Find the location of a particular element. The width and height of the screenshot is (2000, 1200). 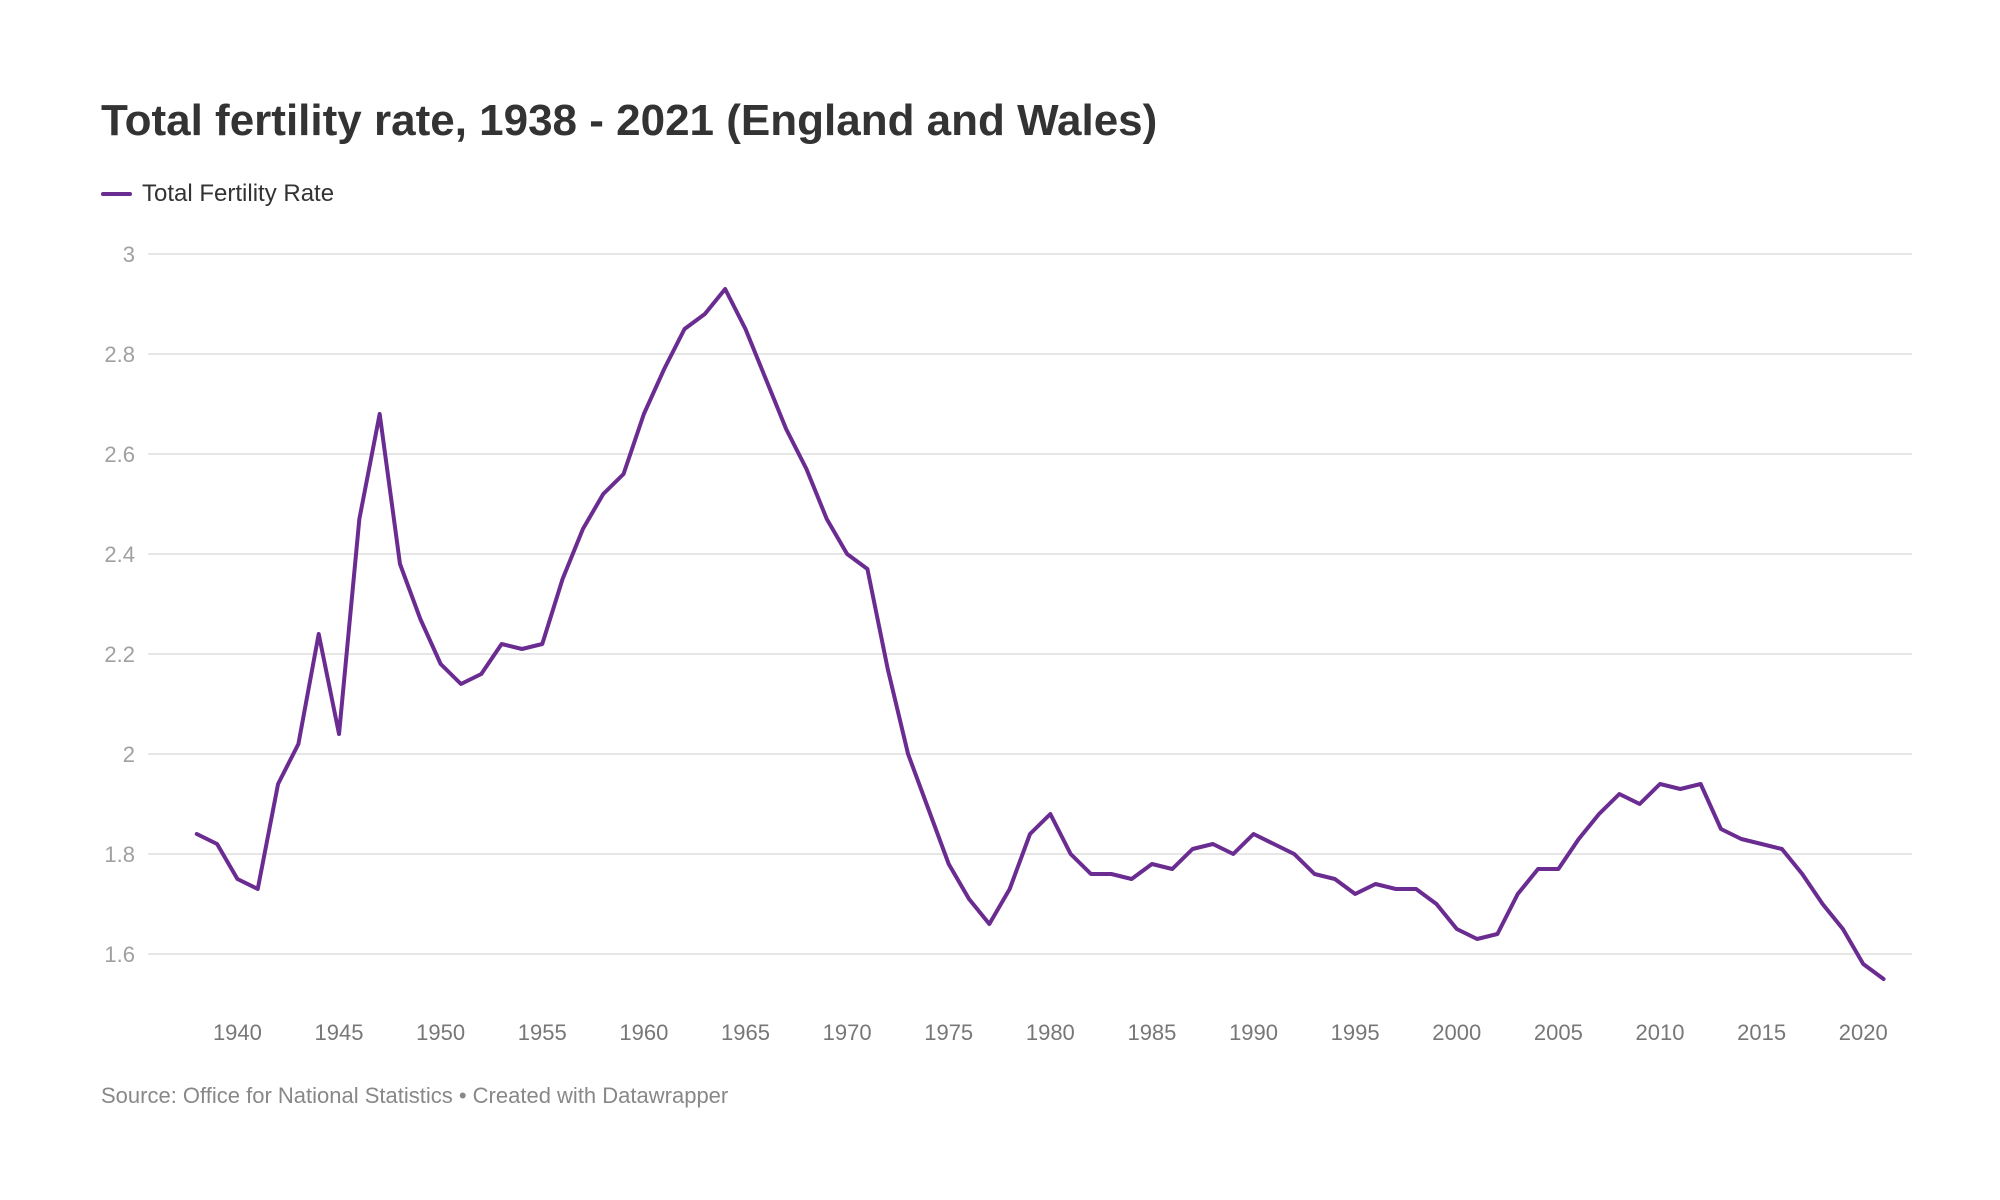

x-tick-label: 2020 is located at coordinates (1863, 1032).